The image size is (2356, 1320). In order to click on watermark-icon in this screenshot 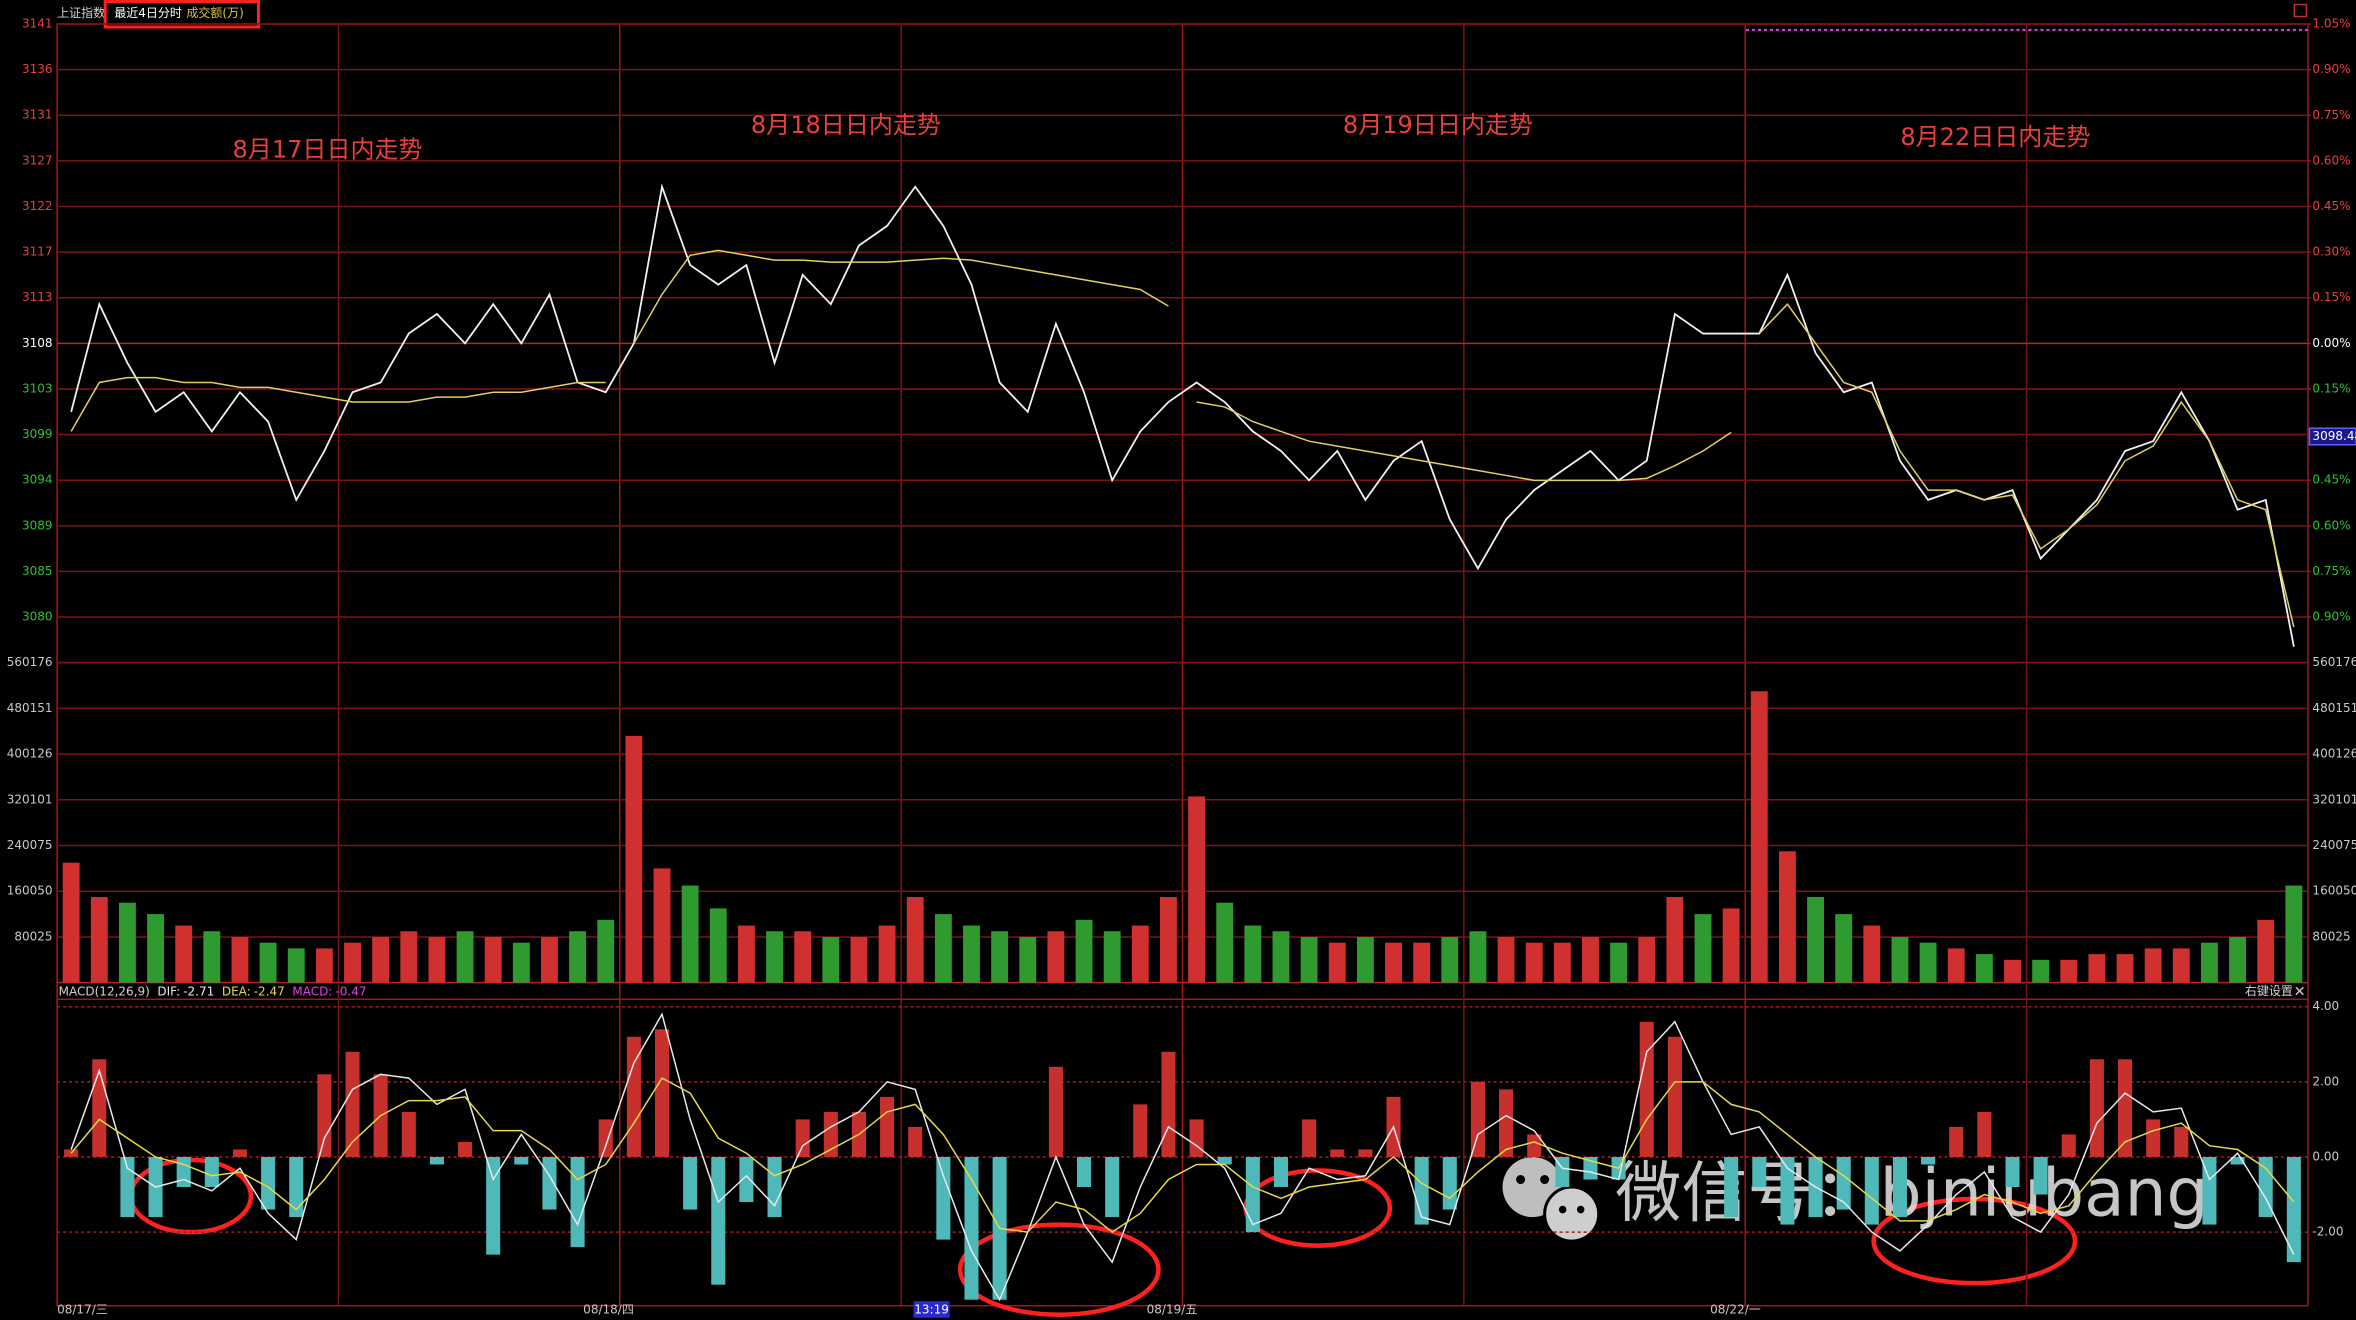, I will do `click(1551, 1199)`.